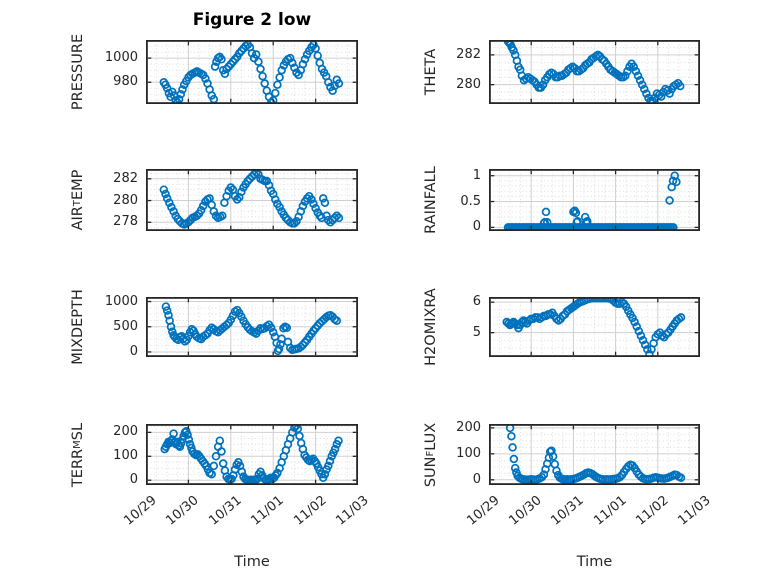  I want to click on y-axis-label-RAINFALL: RAINFALL, so click(431, 200).